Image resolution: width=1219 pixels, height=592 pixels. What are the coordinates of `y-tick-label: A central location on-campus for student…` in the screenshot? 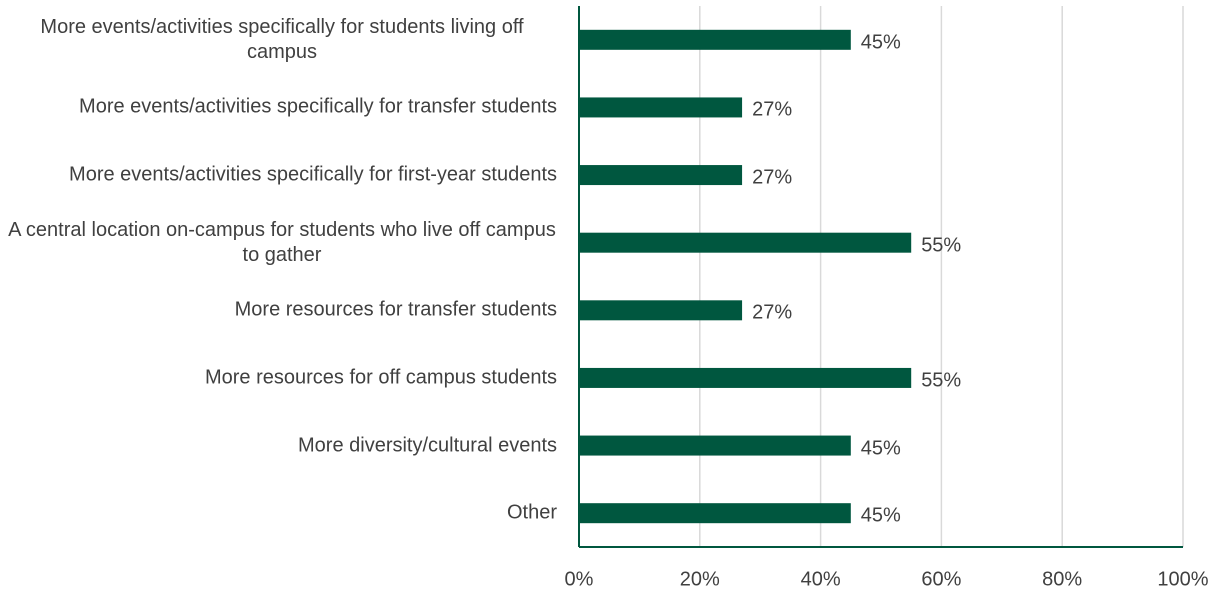 It's located at (282, 242).